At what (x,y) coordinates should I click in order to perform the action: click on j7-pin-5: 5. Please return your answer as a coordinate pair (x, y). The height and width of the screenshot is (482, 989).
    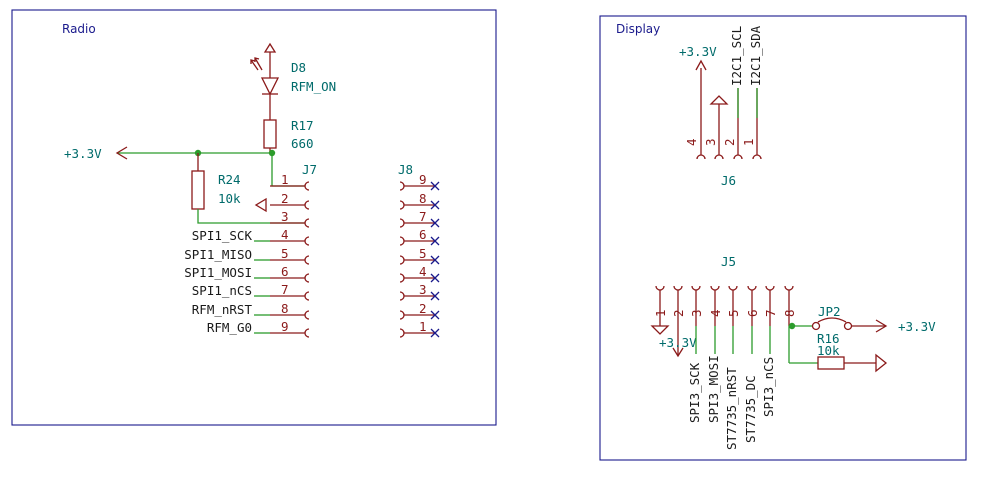
    Looking at the image, I should click on (285, 253).